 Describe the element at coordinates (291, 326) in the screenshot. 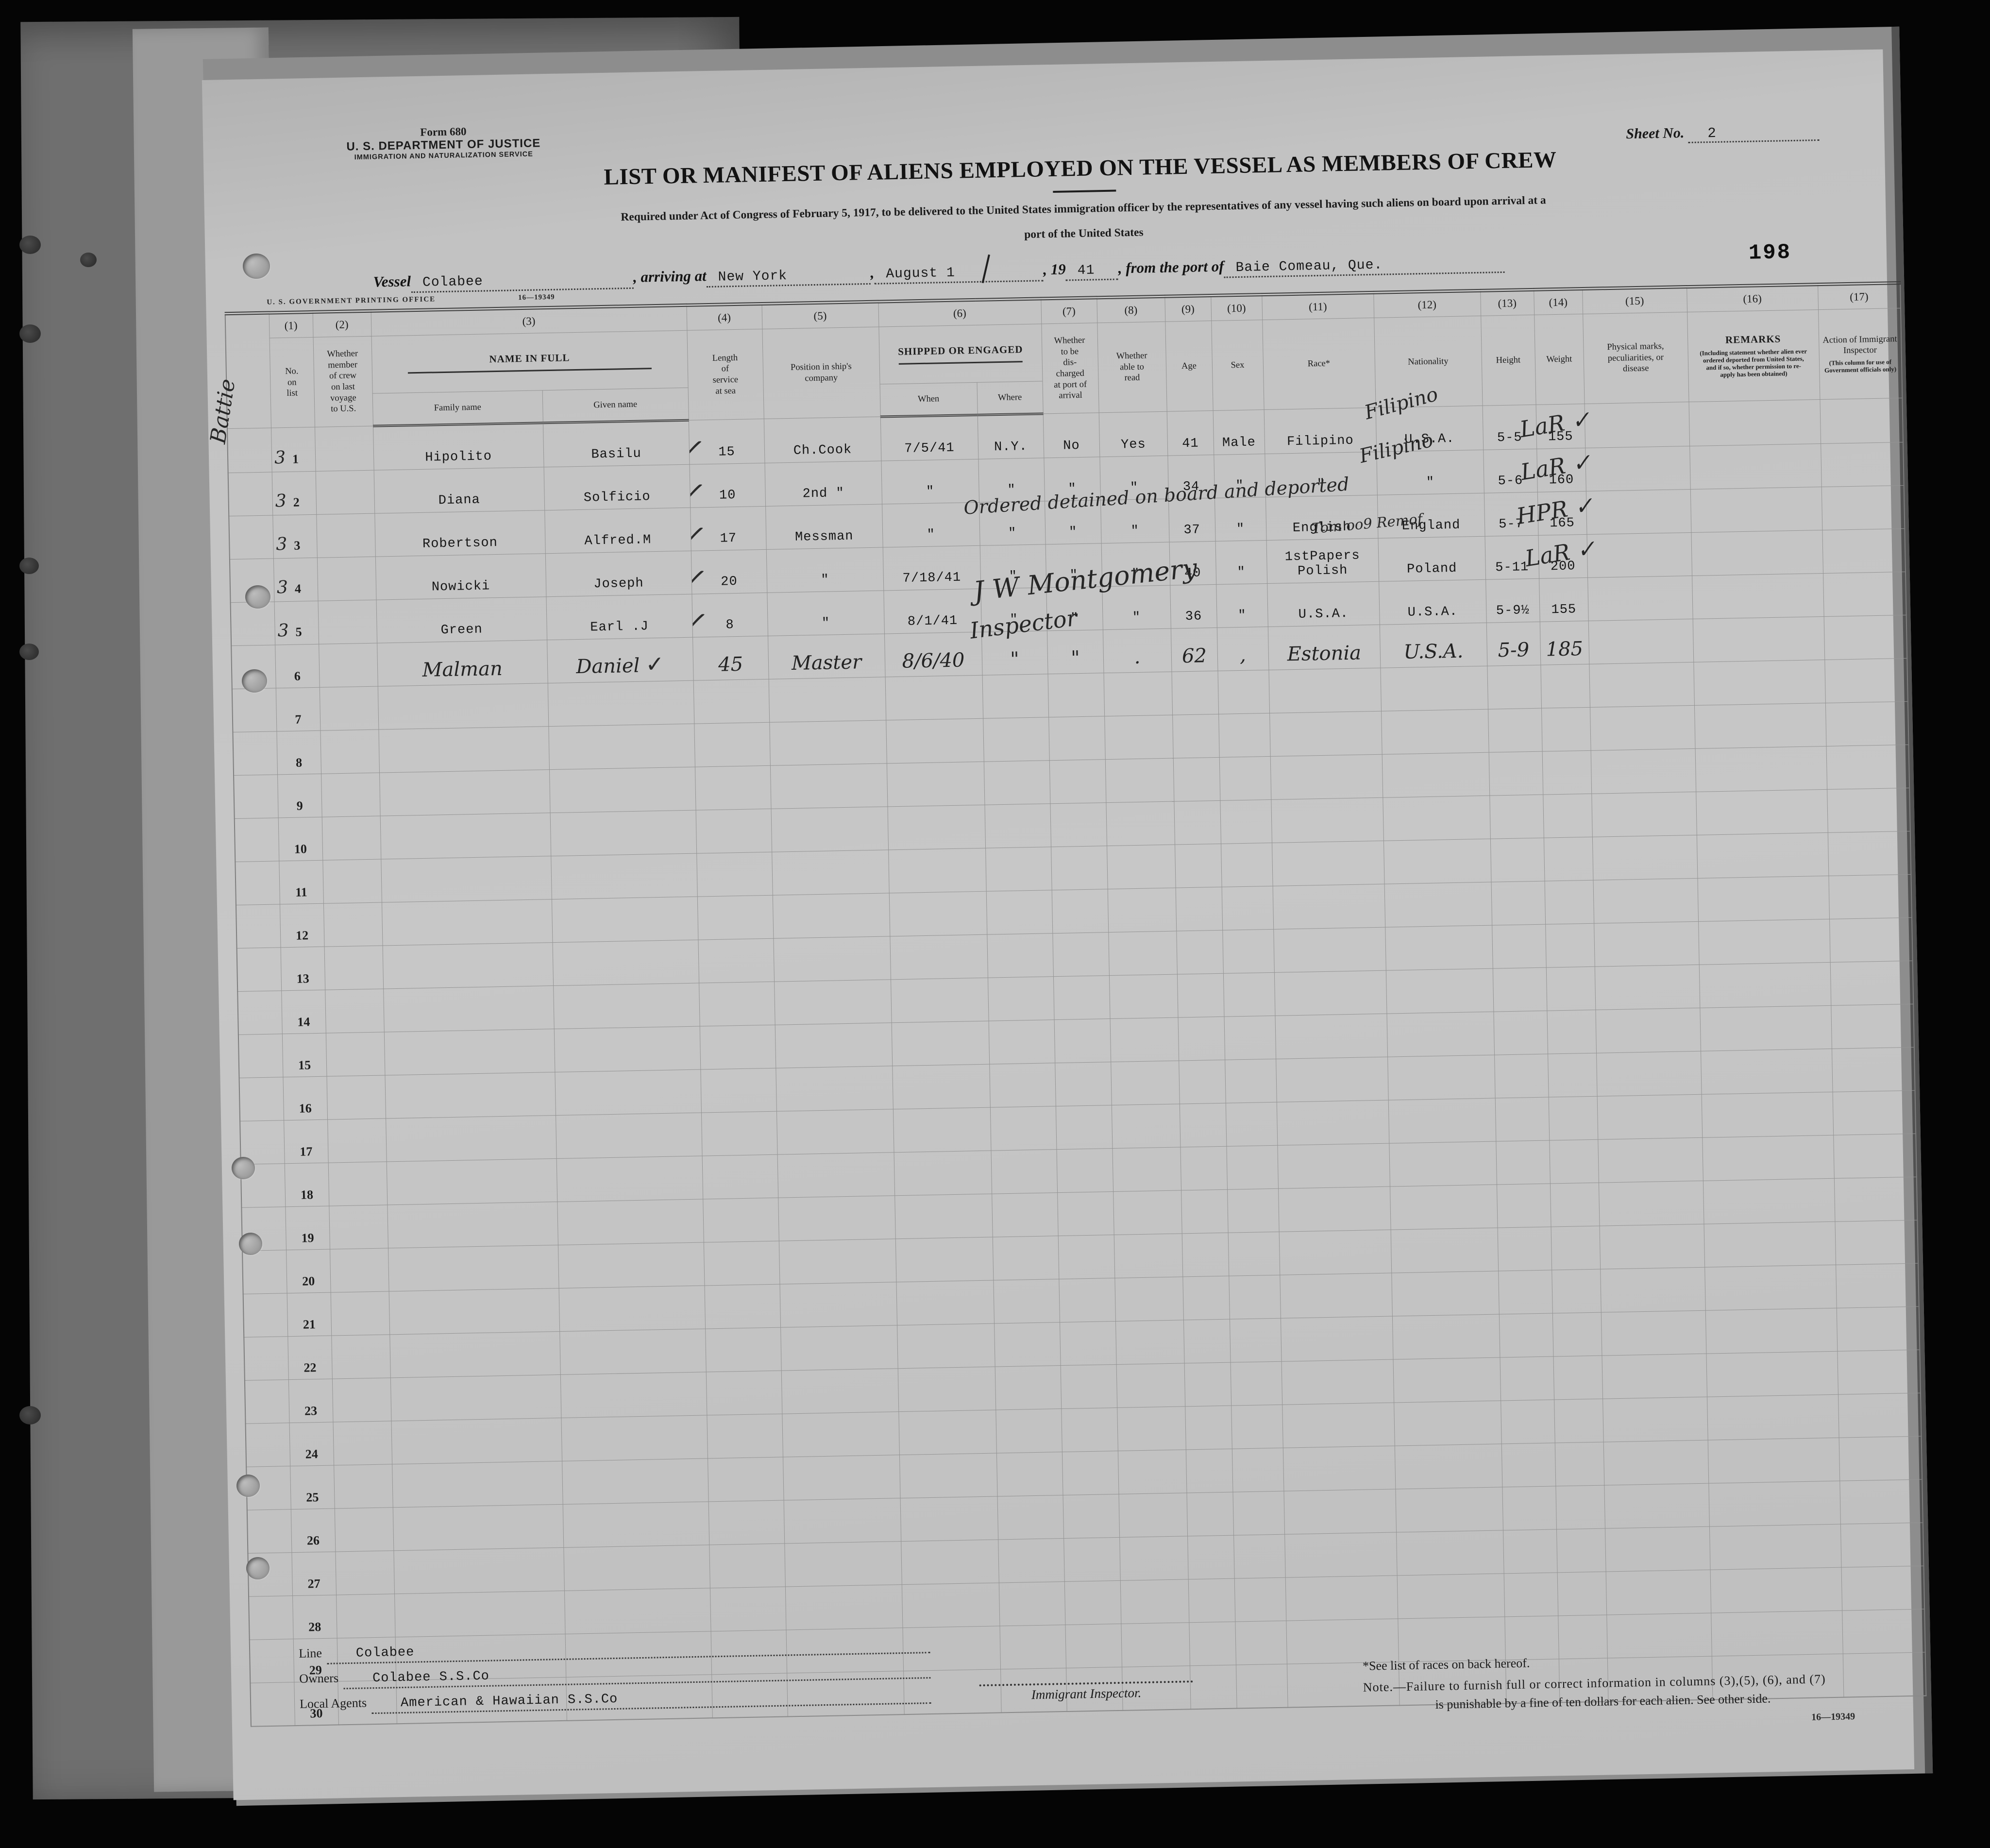

I see `colnum-1: (1)` at that location.